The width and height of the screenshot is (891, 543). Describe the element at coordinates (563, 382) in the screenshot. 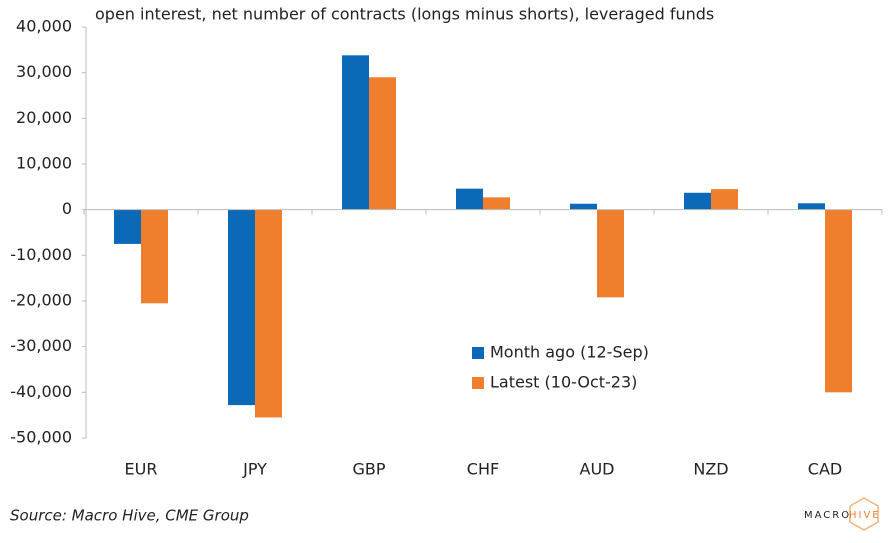

I see `legend-label: Latest (10-Oct-23)` at that location.